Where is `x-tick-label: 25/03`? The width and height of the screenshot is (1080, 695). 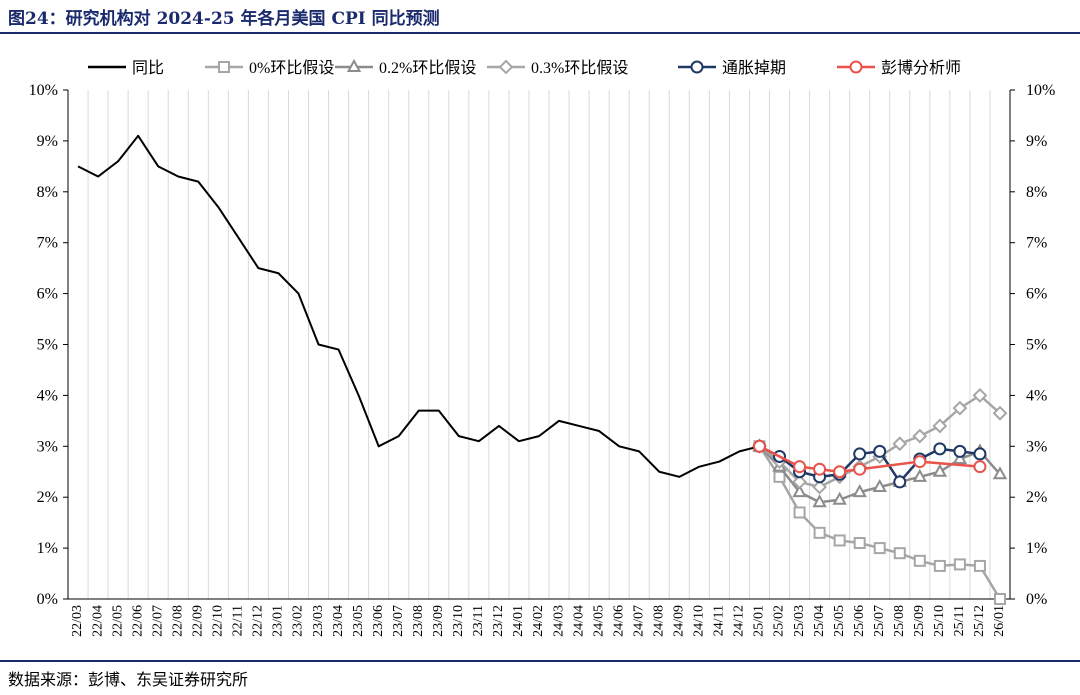 x-tick-label: 25/03 is located at coordinates (799, 621).